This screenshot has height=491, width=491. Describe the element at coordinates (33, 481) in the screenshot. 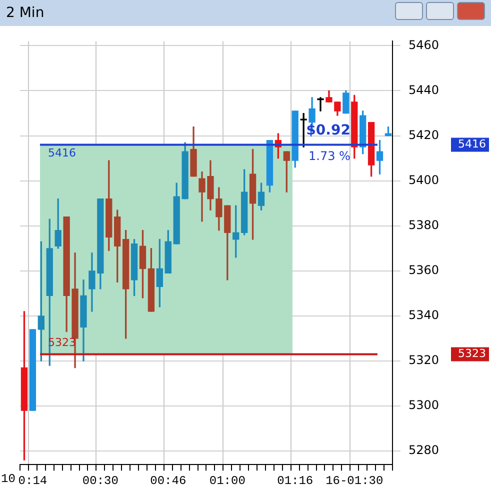

I see `x-tick-label: 0:14` at that location.